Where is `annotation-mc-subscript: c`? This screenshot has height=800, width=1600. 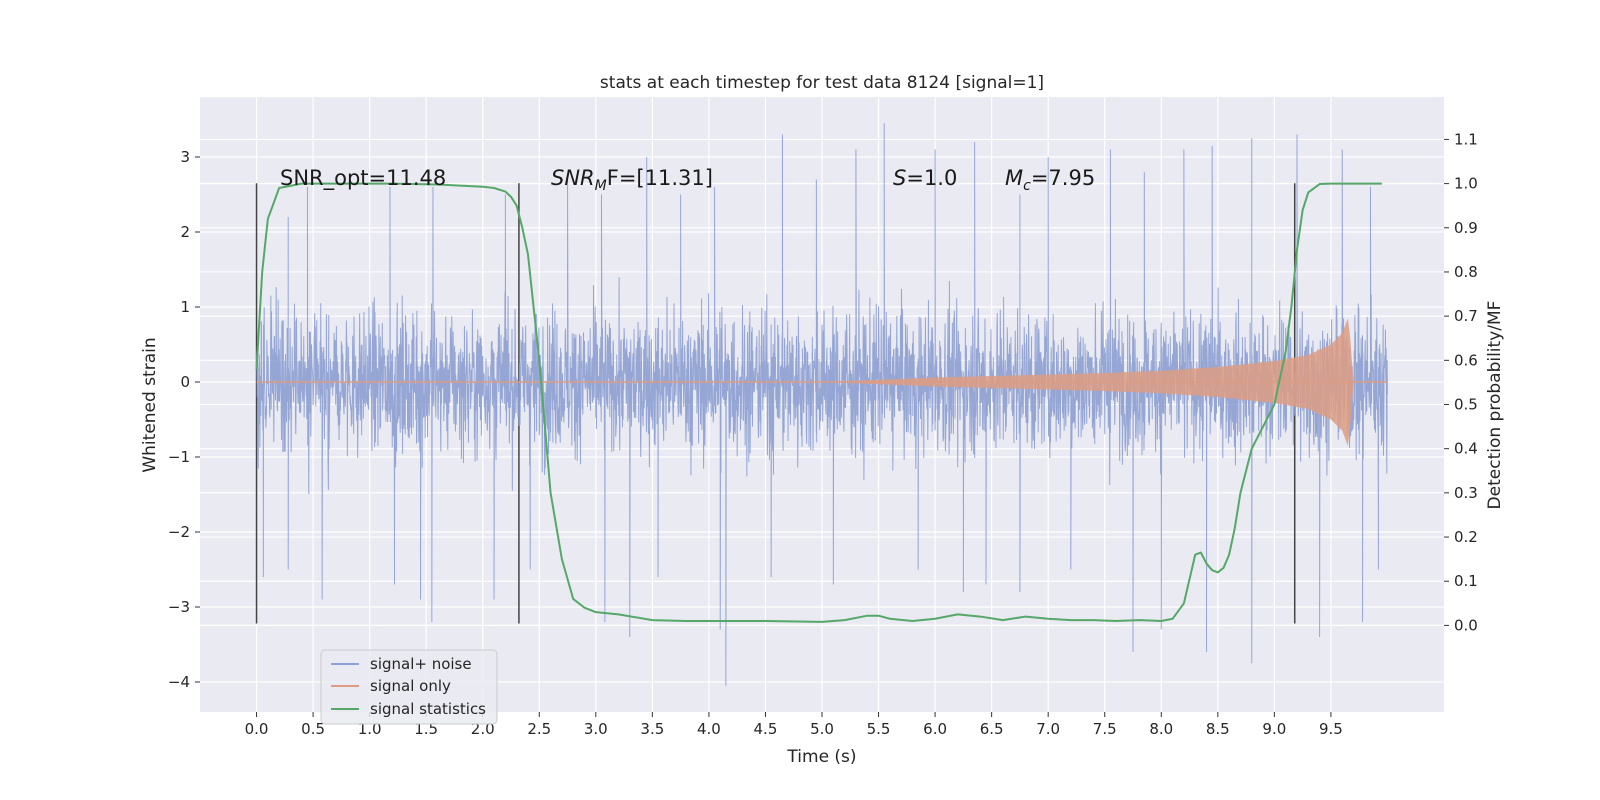
annotation-mc-subscript: c is located at coordinates (1027, 186).